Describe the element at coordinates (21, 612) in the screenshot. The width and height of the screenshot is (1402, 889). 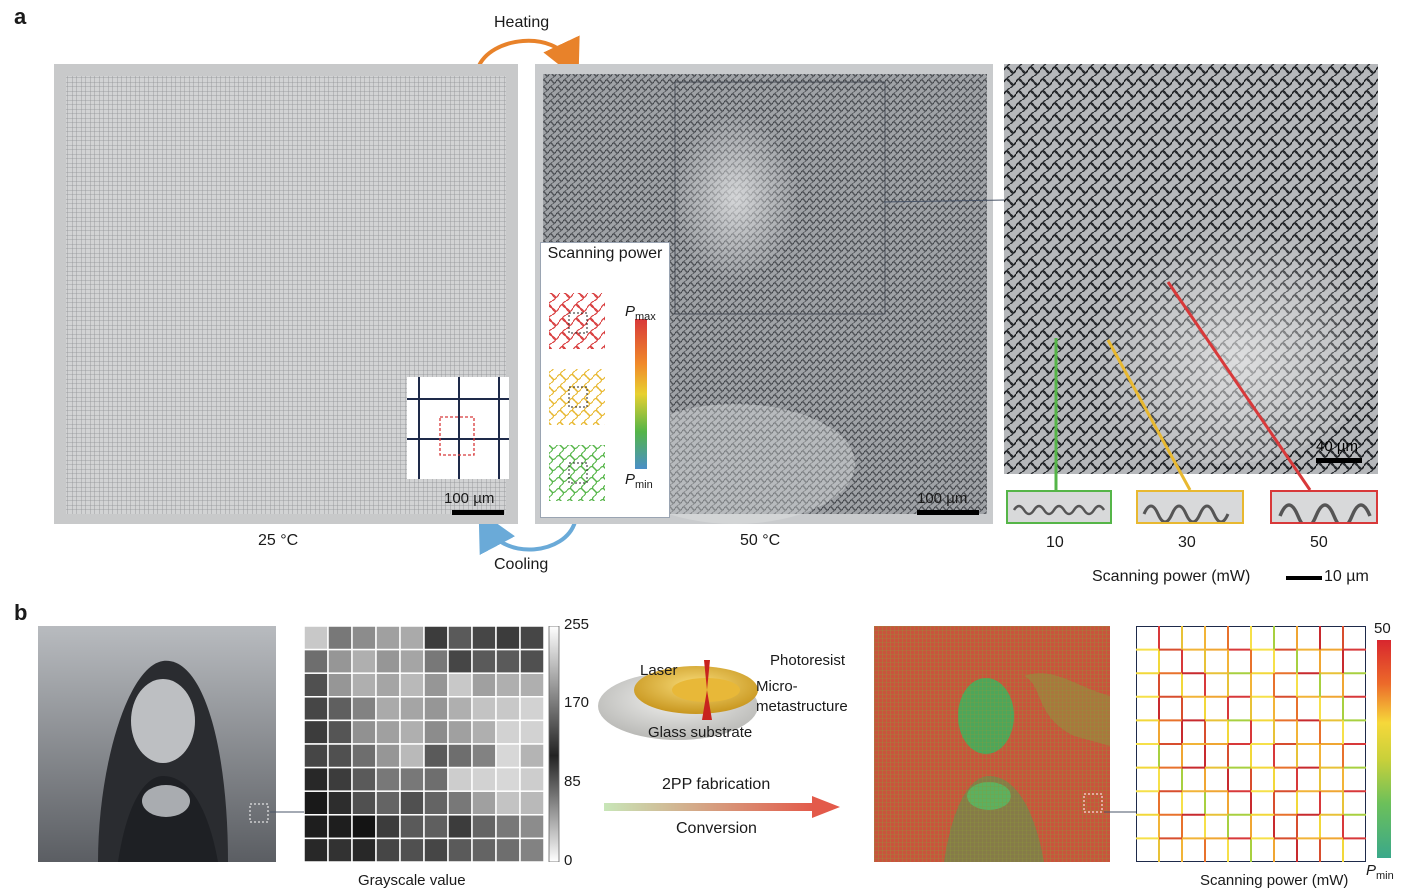
I see `panel-b-letter: b` at that location.